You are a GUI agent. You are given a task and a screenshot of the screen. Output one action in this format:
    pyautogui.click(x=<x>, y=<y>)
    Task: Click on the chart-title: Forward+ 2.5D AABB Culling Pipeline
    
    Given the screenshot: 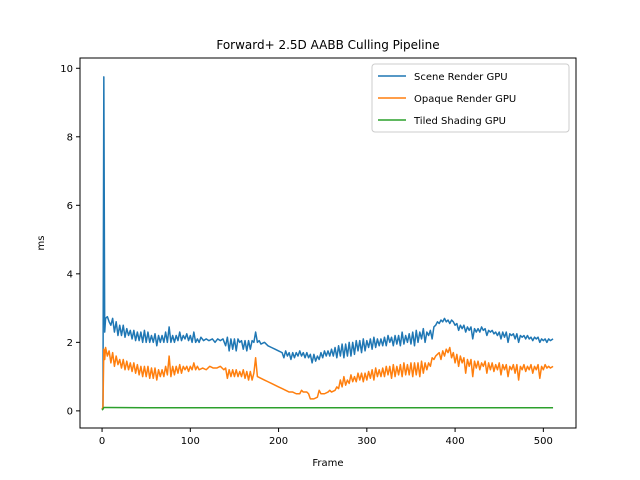 What is the action you would take?
    pyautogui.click(x=327, y=45)
    